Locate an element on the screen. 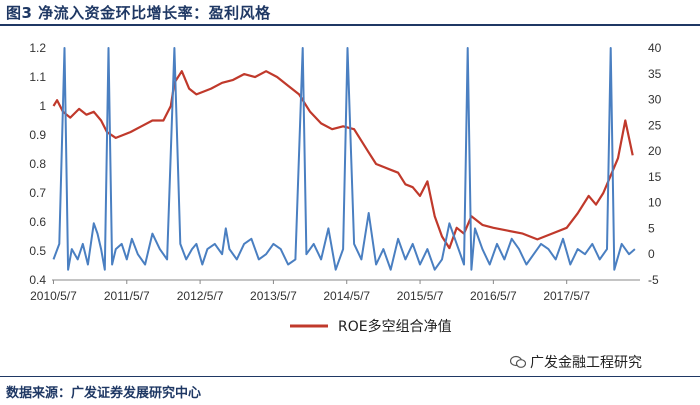 The height and width of the screenshot is (405, 700). wechat-icon is located at coordinates (518, 361).